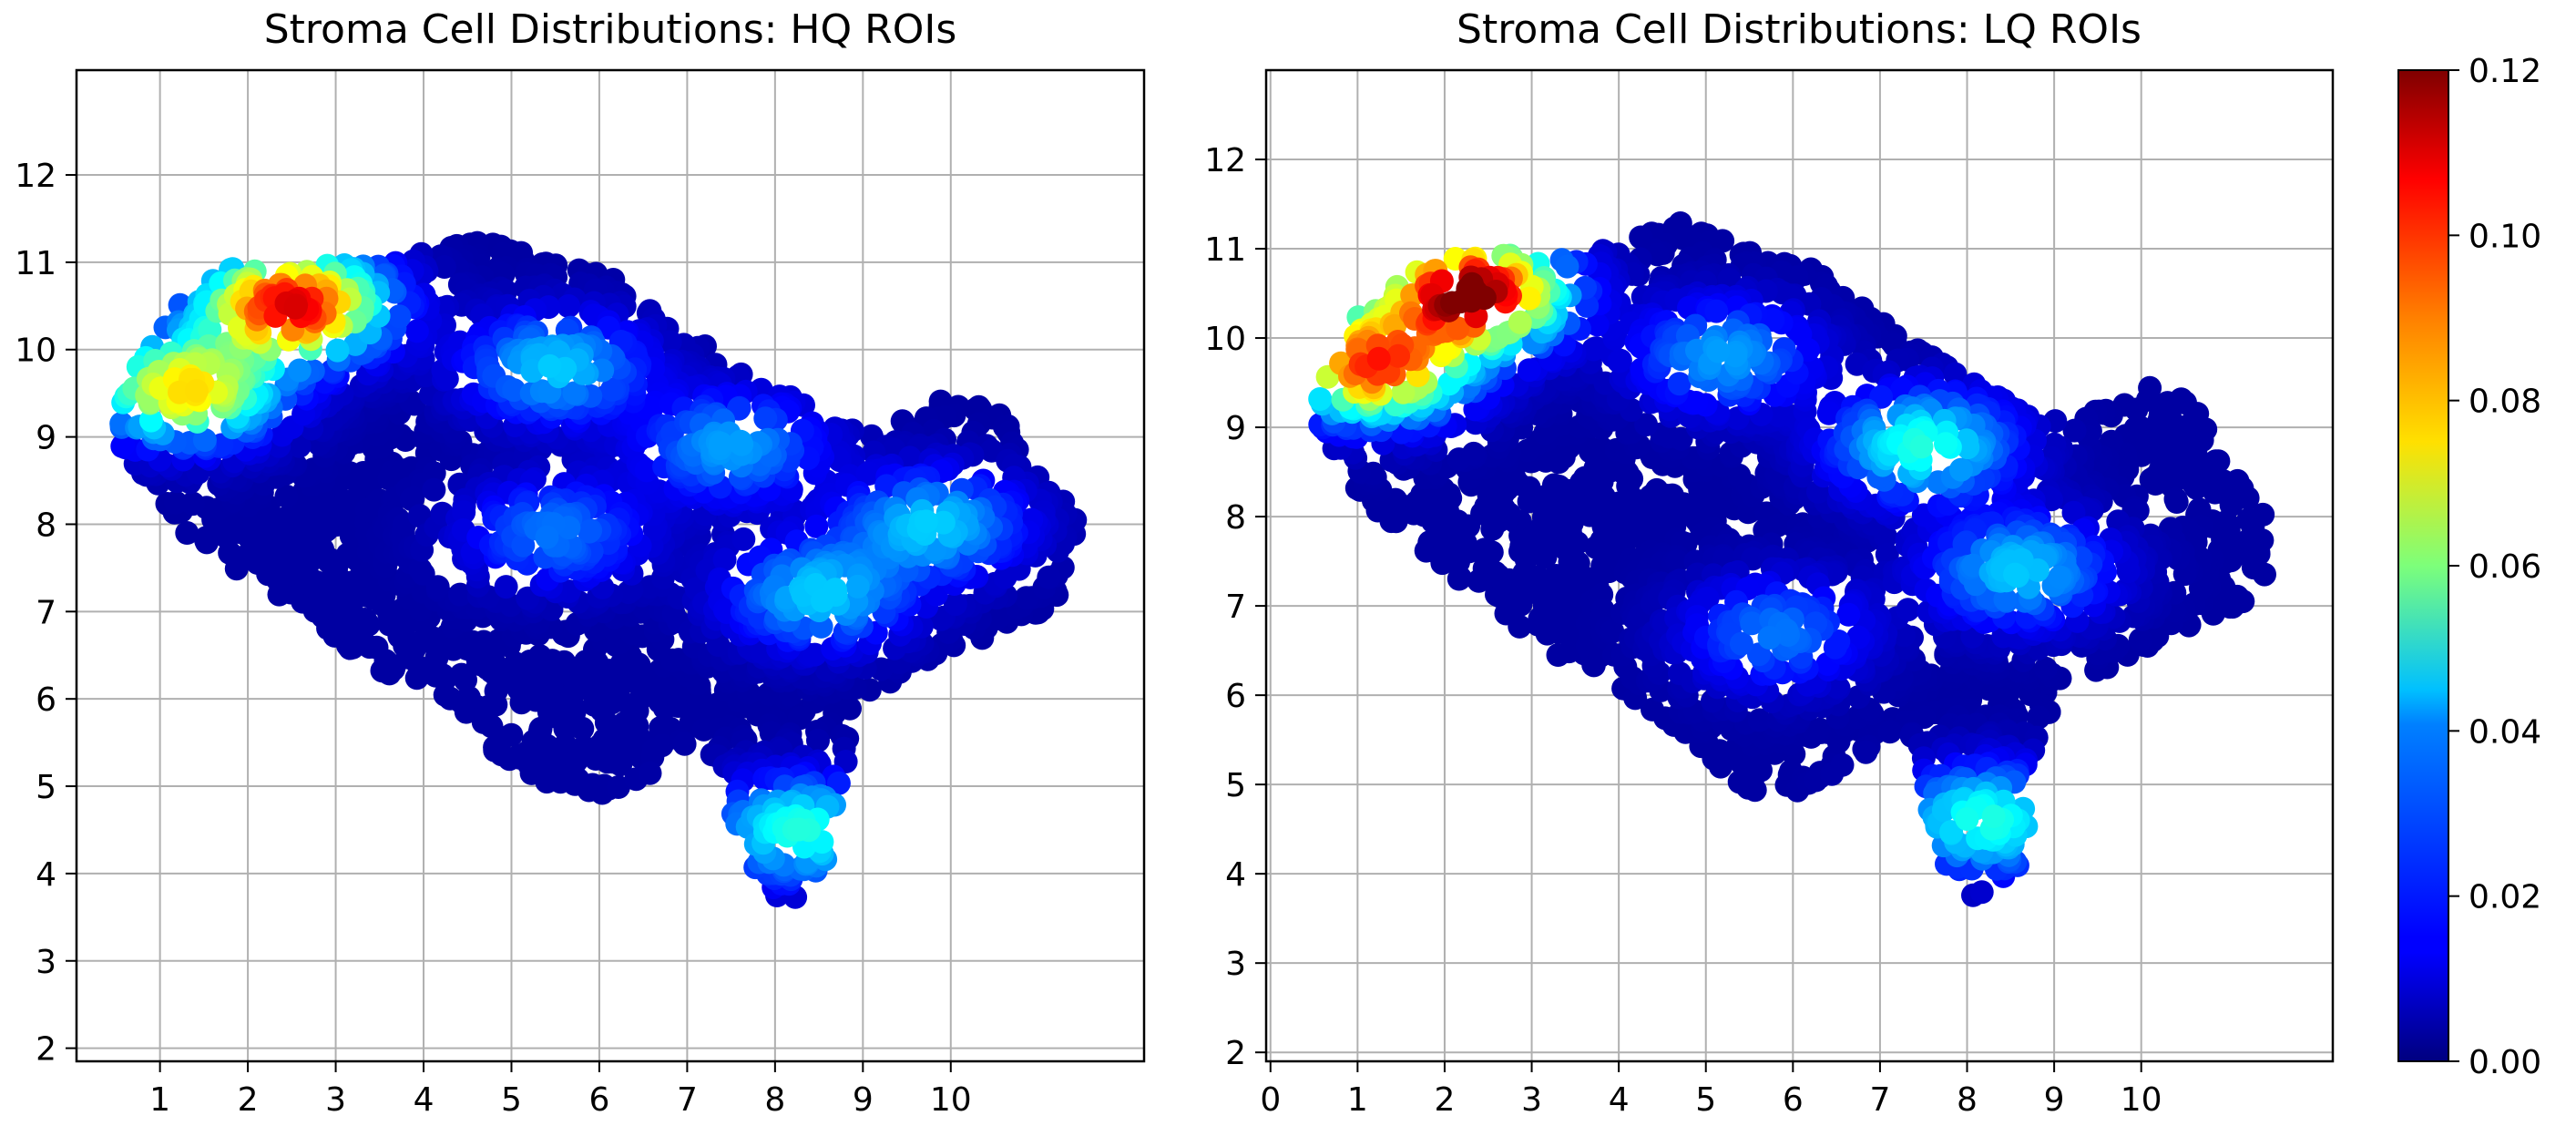  Describe the element at coordinates (688, 1100) in the screenshot. I see `x-tick-label: 7` at that location.